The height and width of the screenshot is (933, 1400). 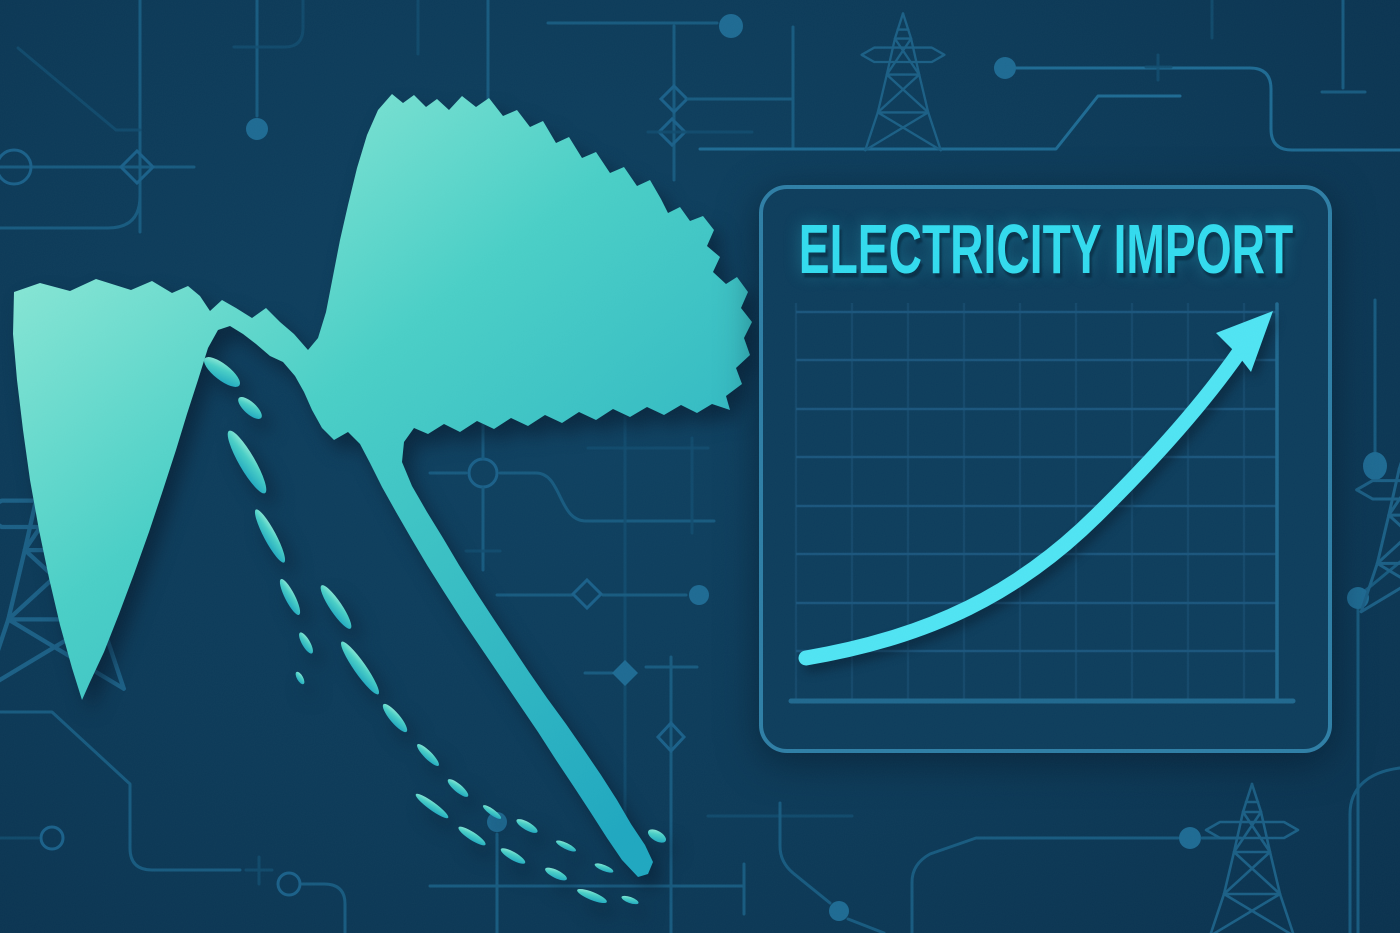 I want to click on chart-title: ELECTRICITY IMPORT, so click(x=1046, y=248).